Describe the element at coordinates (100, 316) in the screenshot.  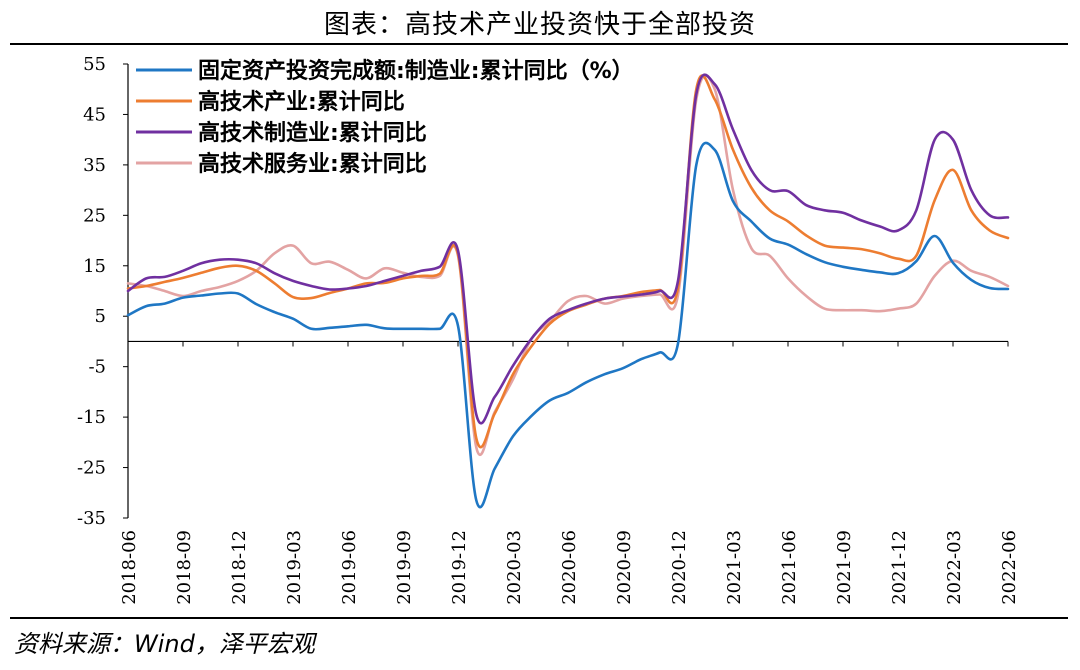
I see `y-tick-label: 5` at that location.